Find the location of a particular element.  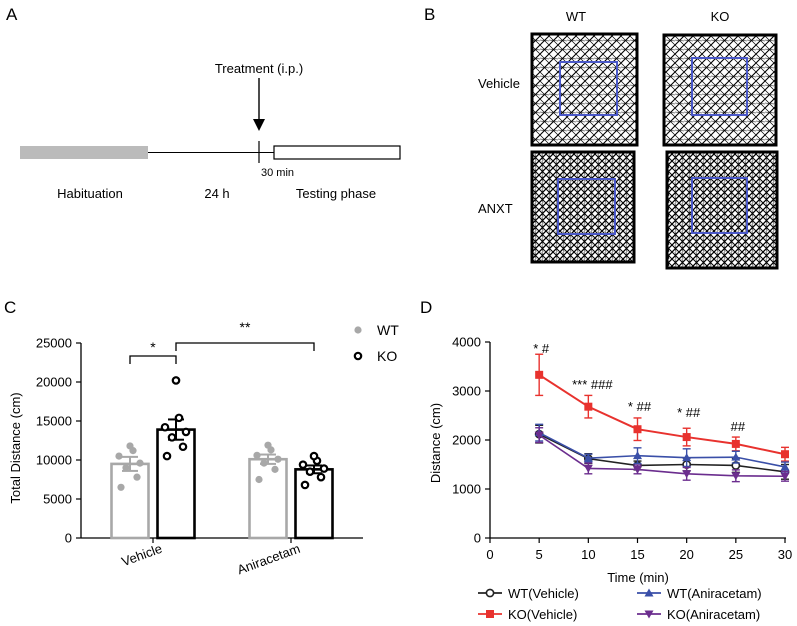

panel-c-ytick-label: 0 is located at coordinates (68, 538).